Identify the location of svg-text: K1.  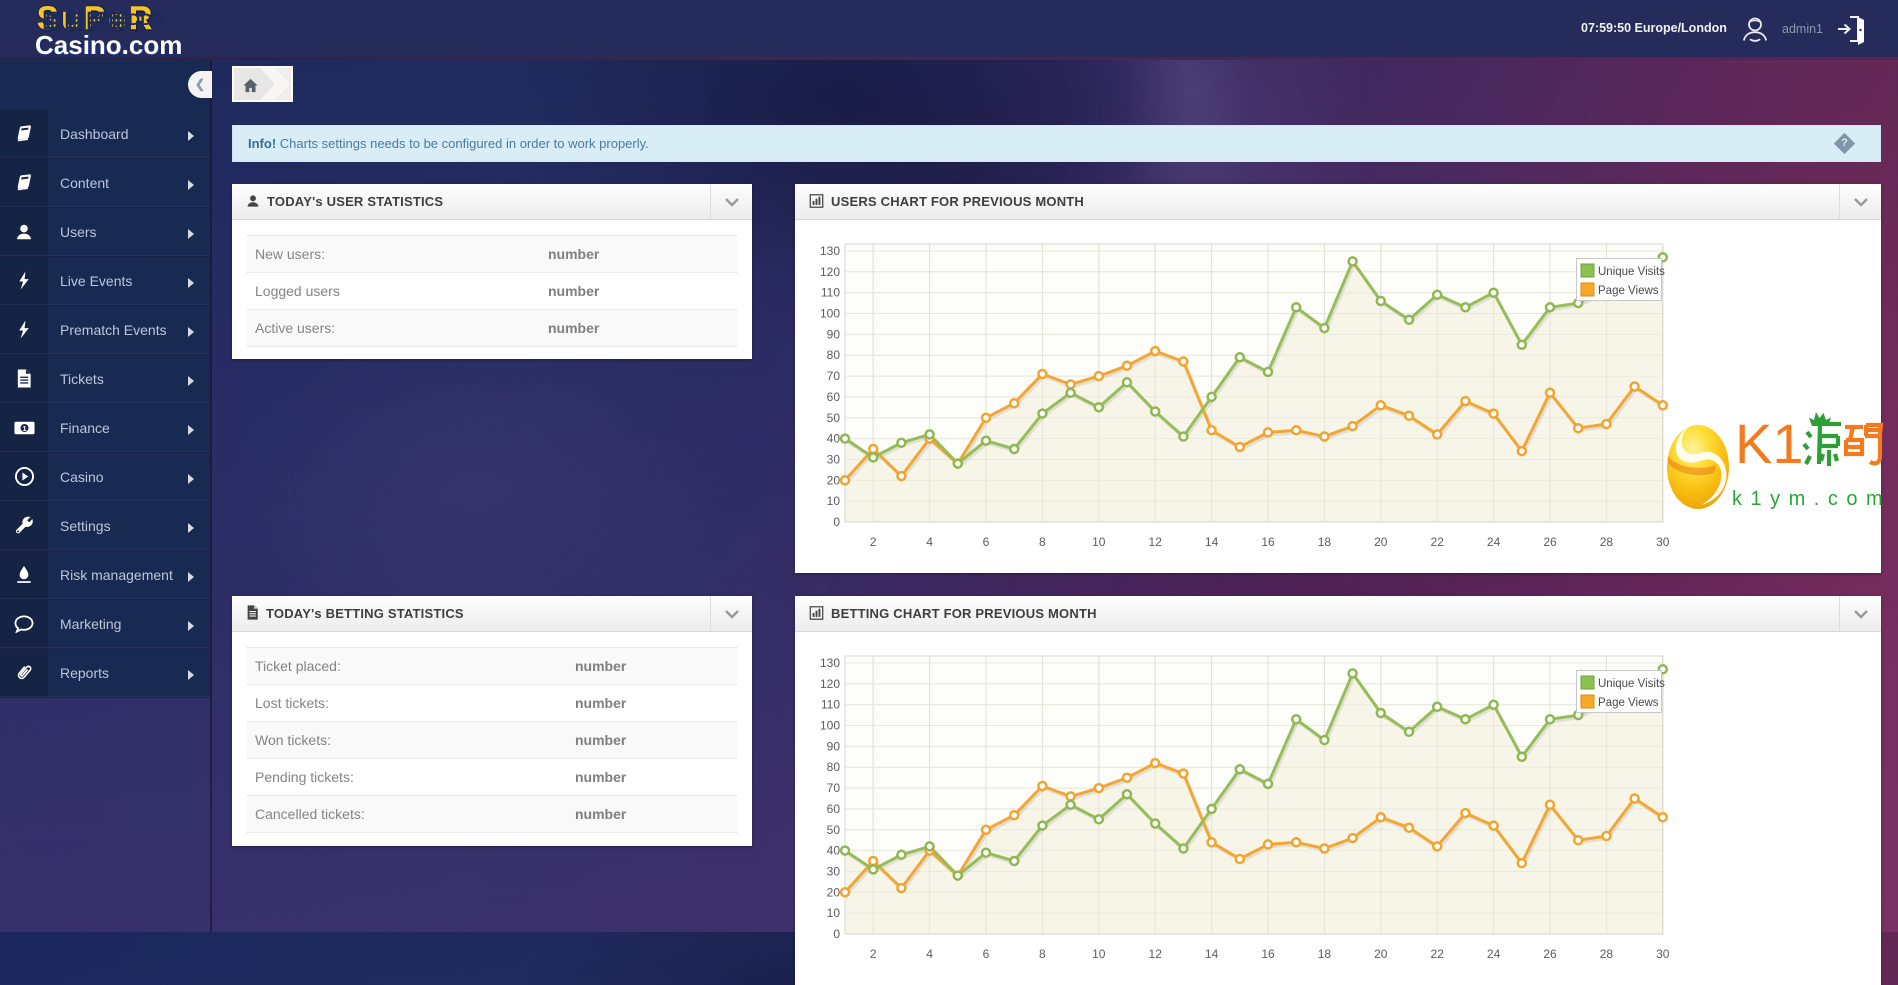
(1769, 443).